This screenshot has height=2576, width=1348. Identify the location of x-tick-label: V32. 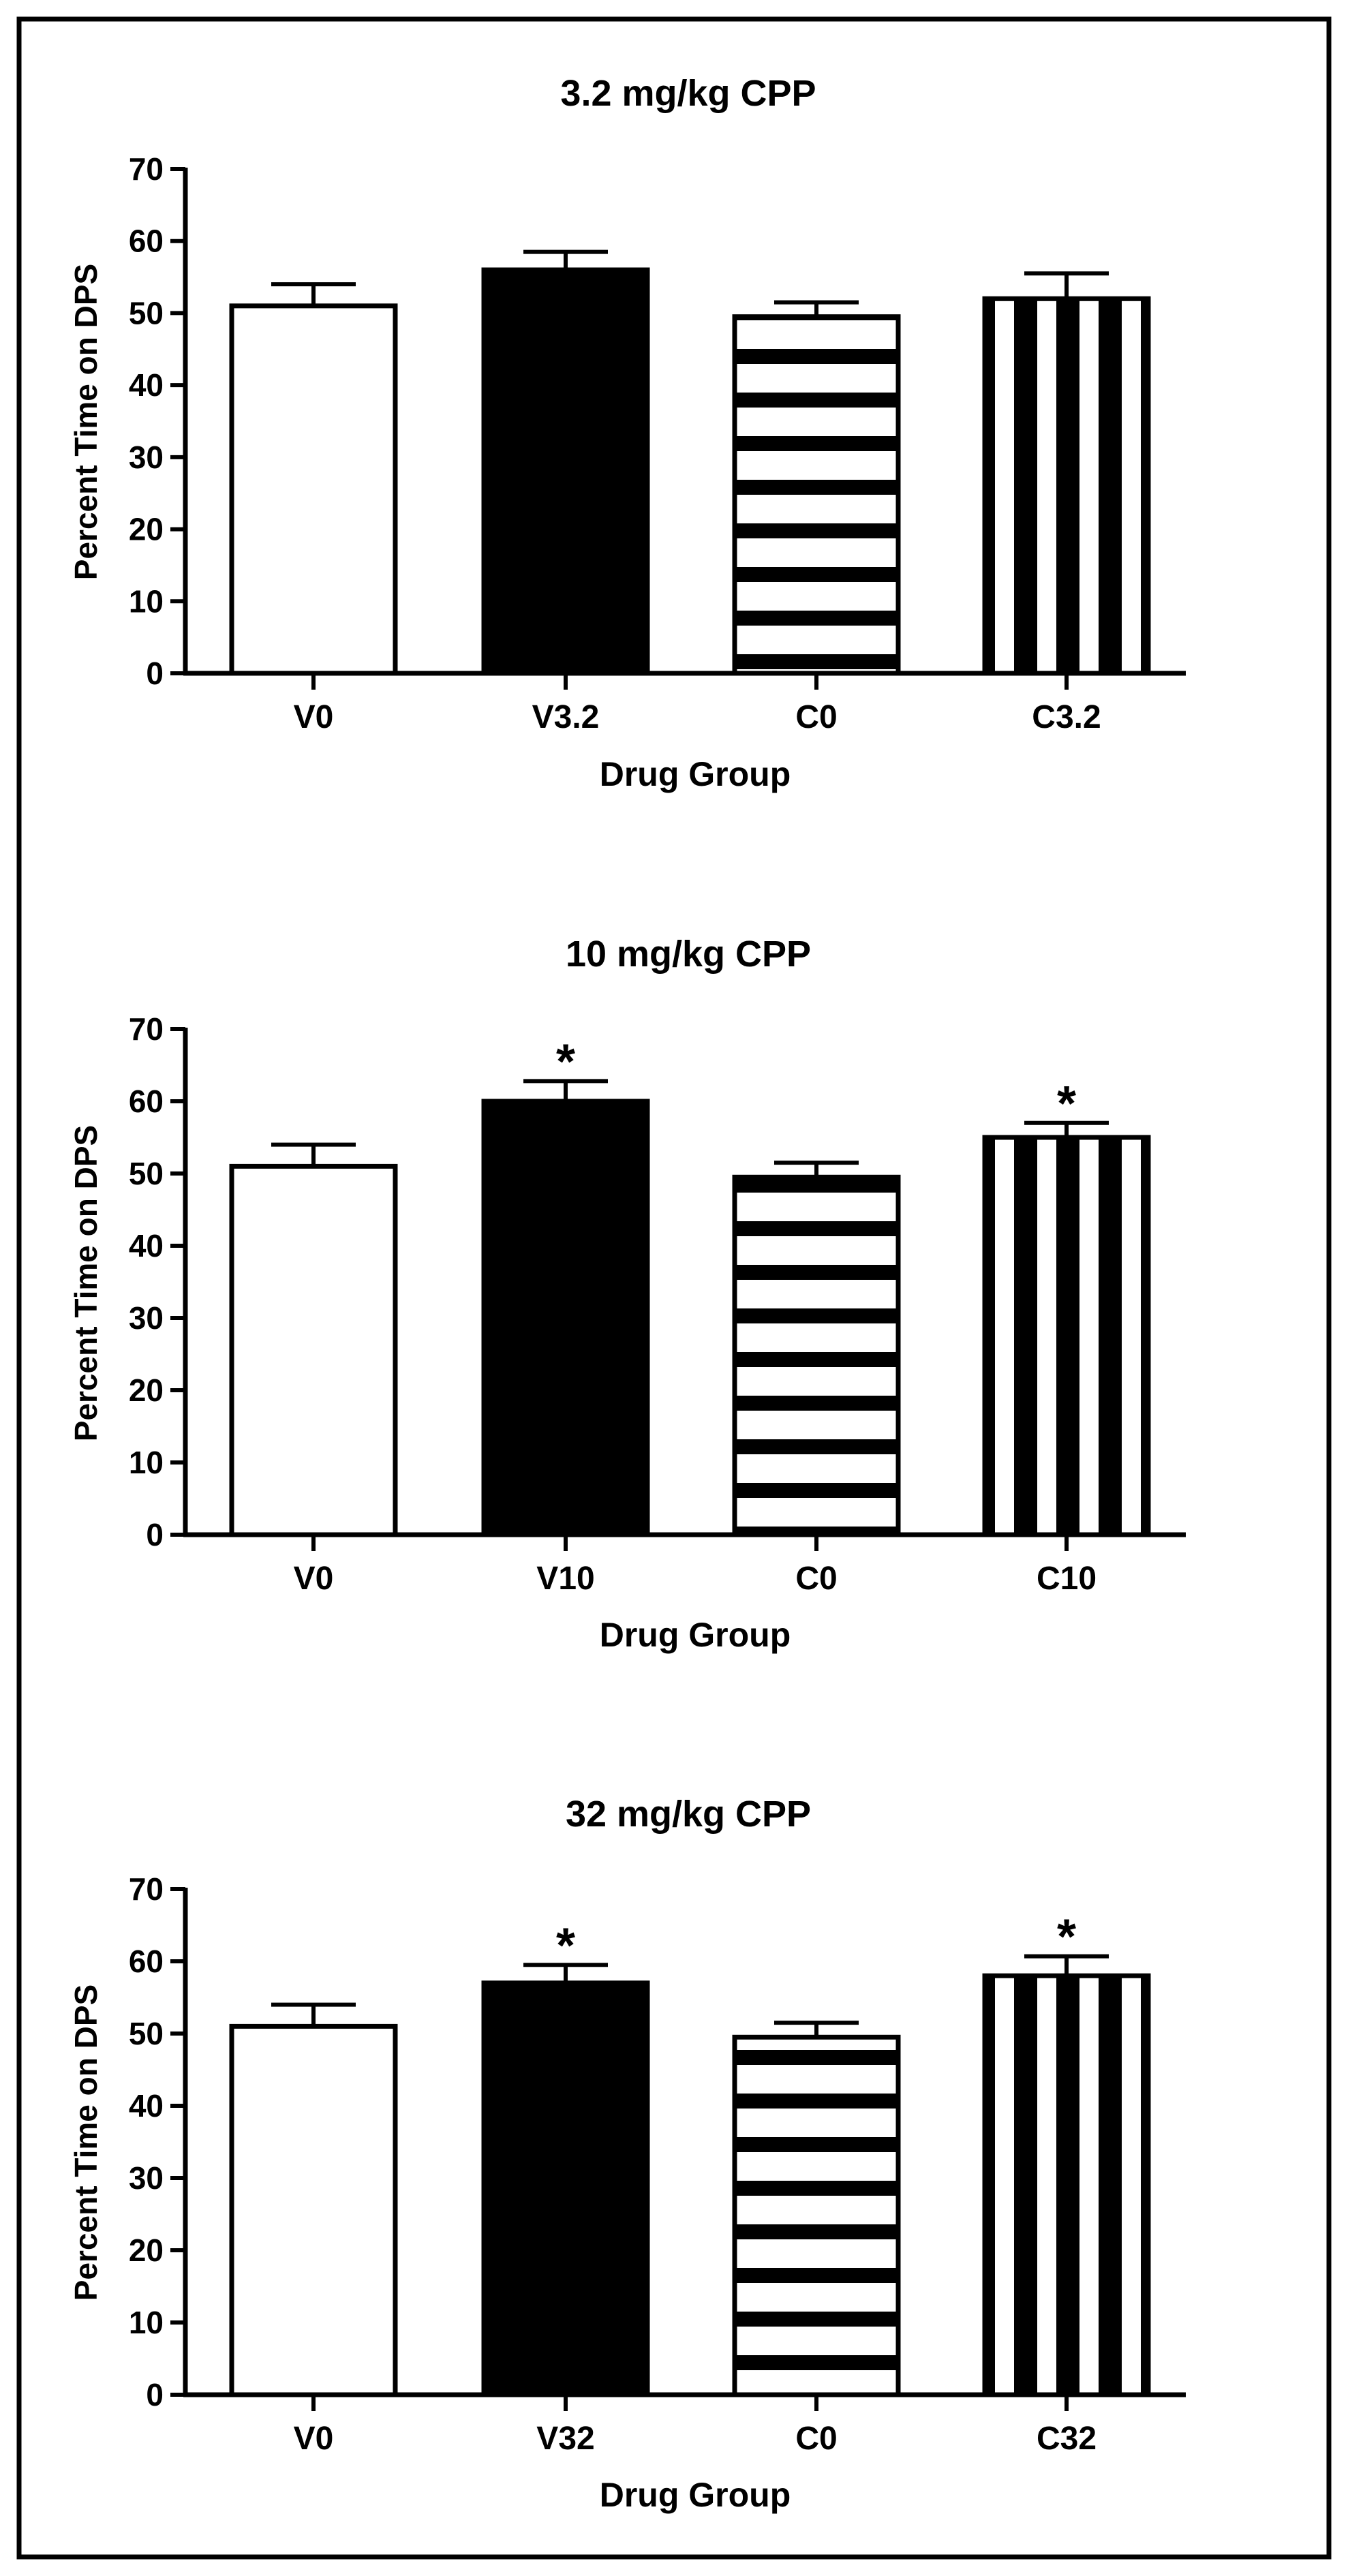
(565, 2439).